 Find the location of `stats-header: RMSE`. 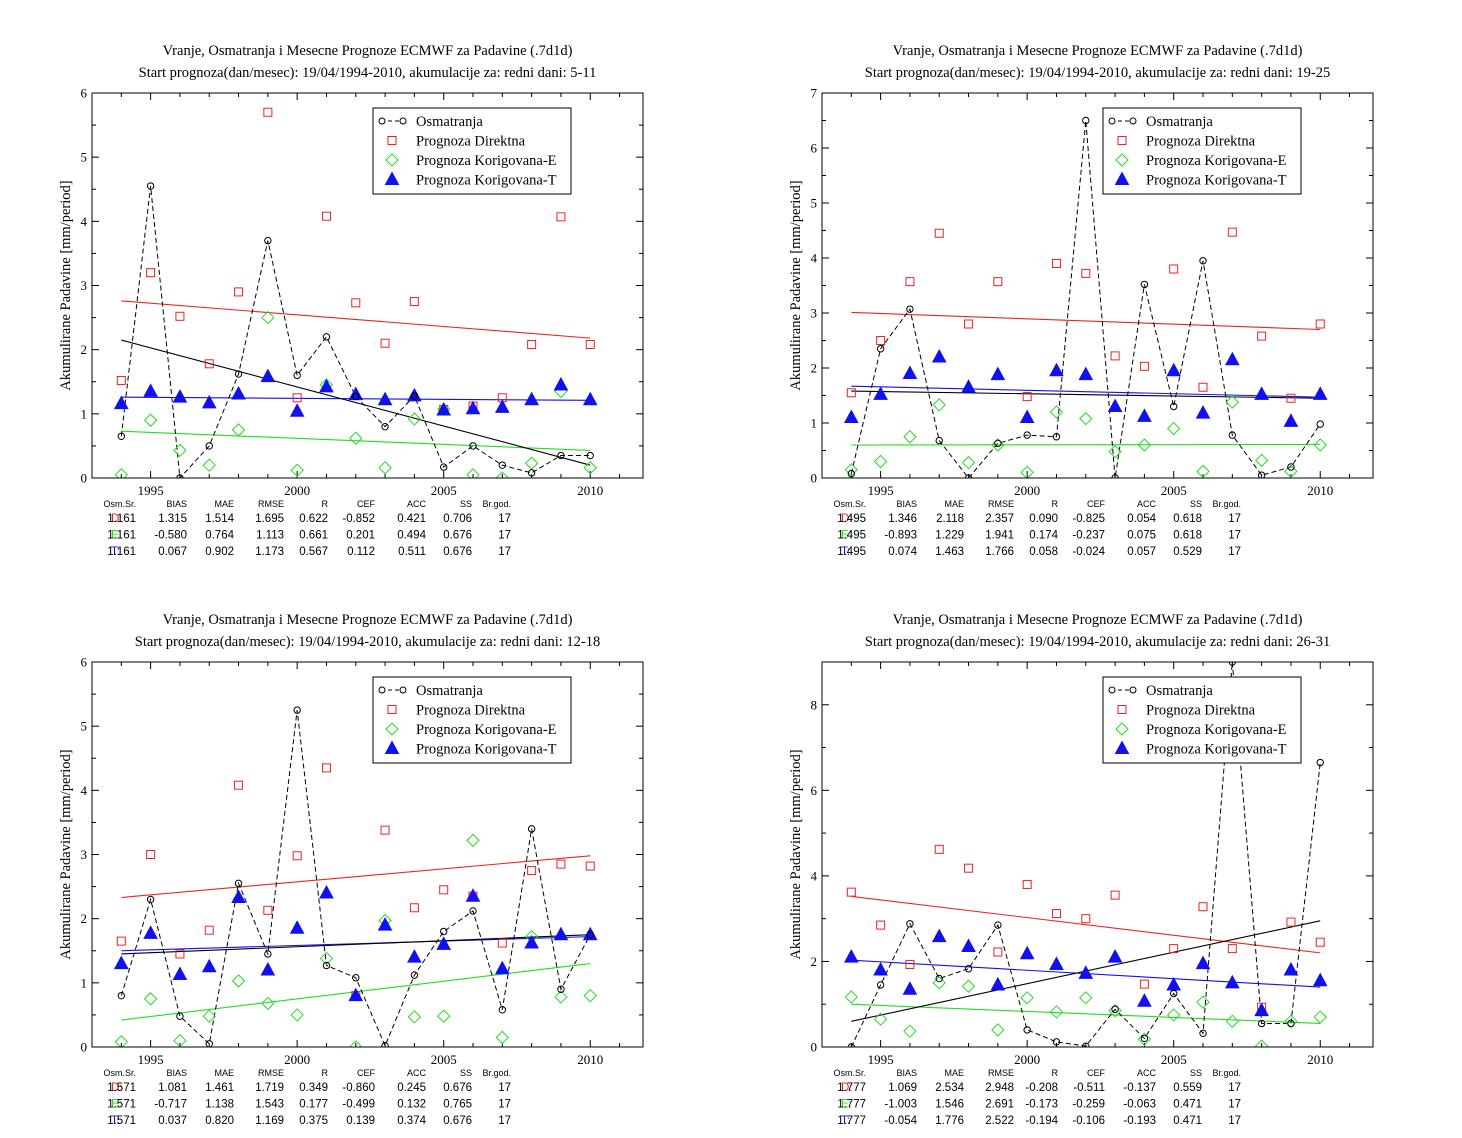

stats-header: RMSE is located at coordinates (271, 1073).